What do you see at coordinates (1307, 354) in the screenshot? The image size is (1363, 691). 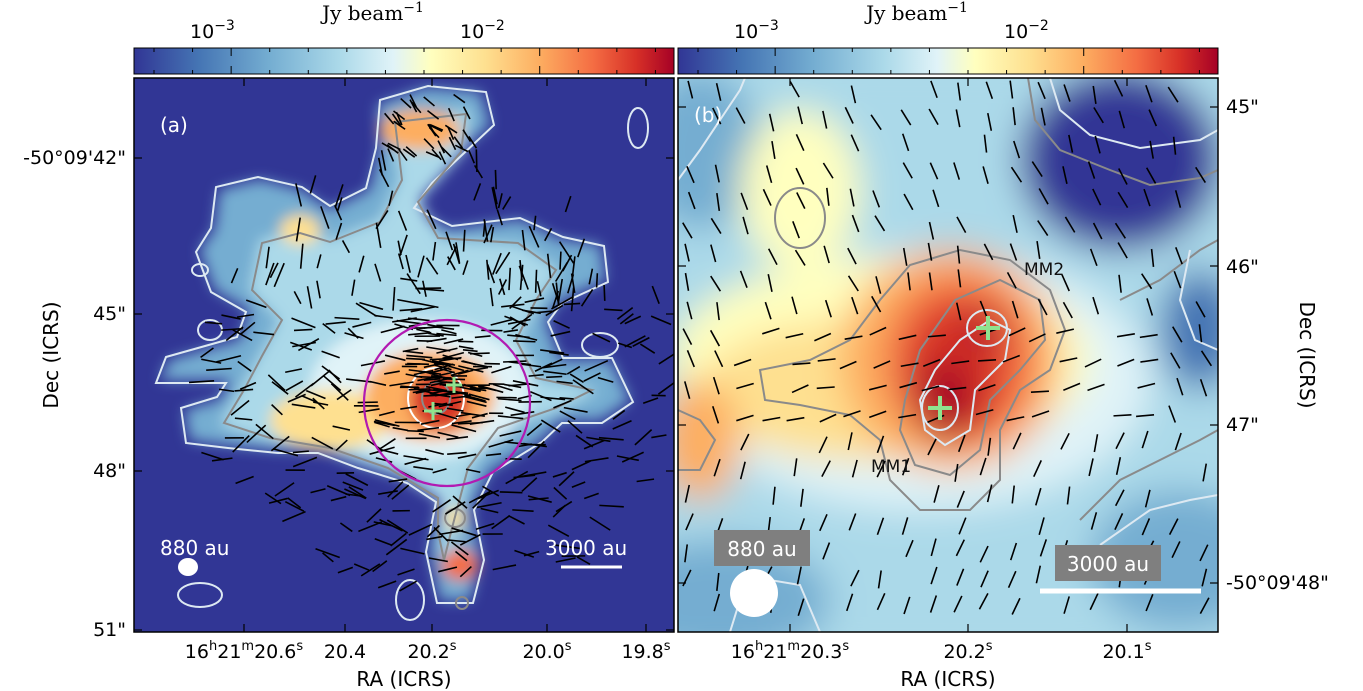 I see `panel-b-ylabel: Dec (ICRS)` at bounding box center [1307, 354].